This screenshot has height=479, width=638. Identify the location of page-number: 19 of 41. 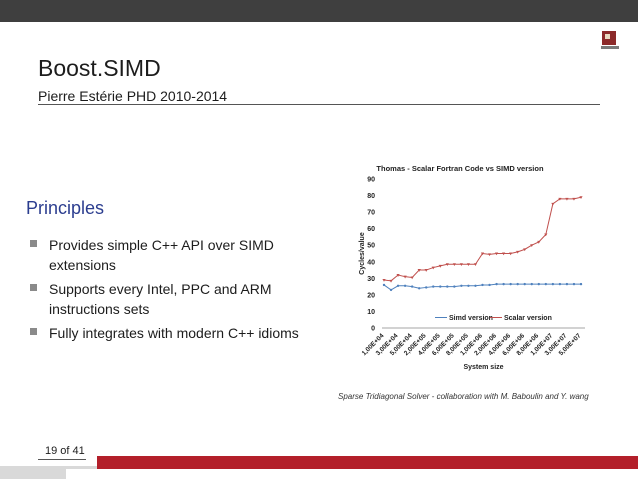
(65, 451).